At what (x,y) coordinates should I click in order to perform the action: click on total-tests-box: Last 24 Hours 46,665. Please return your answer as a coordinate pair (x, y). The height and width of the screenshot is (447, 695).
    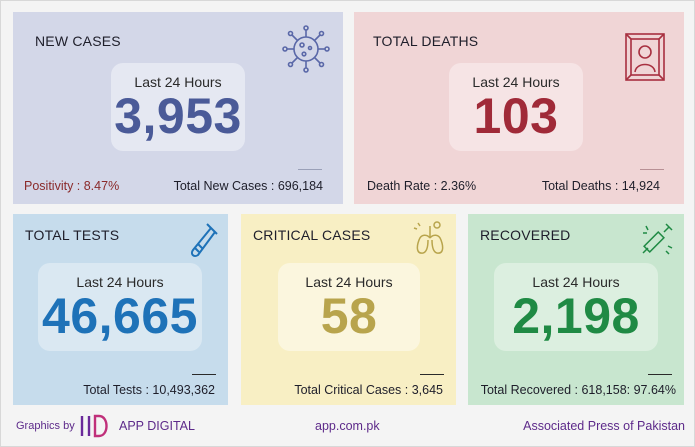
    Looking at the image, I should click on (120, 307).